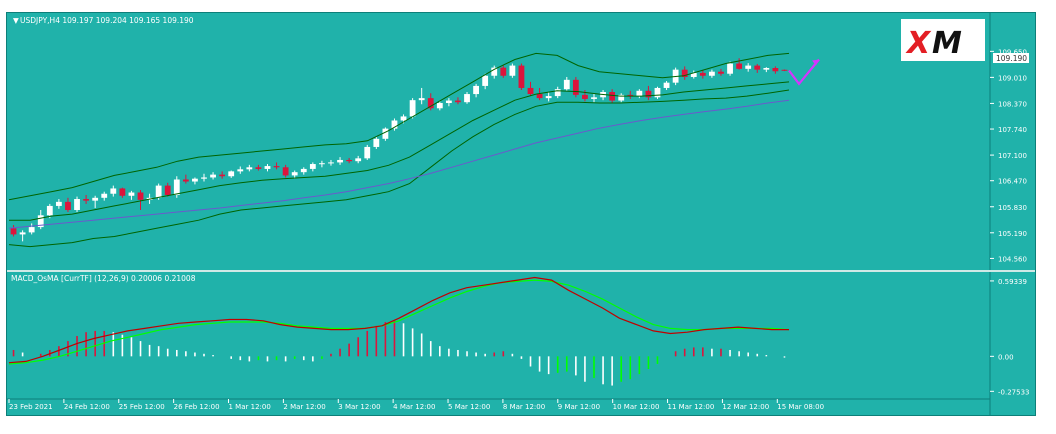 This screenshot has height=434, width=1056. What do you see at coordinates (815, 62) in the screenshot?
I see `forecast-arrowhead` at bounding box center [815, 62].